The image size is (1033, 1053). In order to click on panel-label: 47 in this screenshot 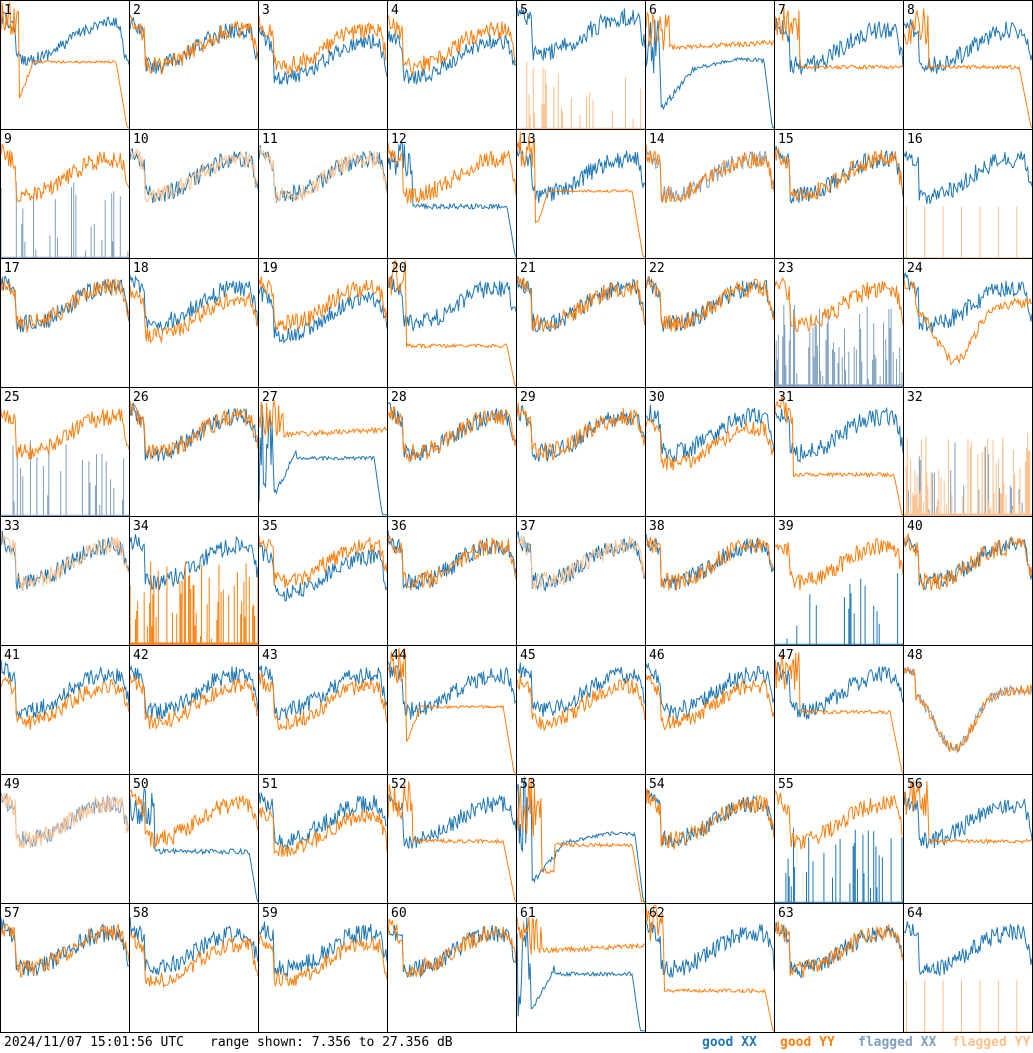, I will do `click(786, 655)`.